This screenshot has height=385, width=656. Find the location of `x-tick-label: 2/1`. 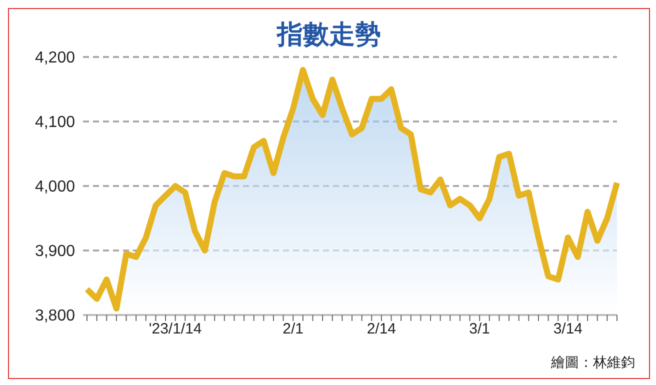

x-tick-label: 2/1 is located at coordinates (293, 329).